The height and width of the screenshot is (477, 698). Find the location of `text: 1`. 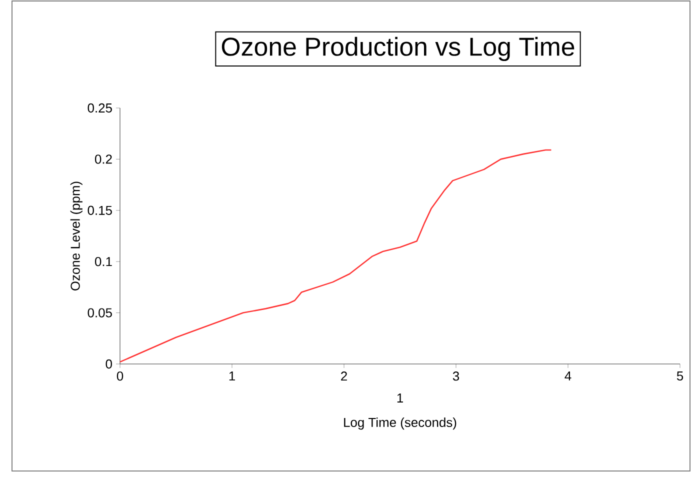

text: 1 is located at coordinates (400, 398).